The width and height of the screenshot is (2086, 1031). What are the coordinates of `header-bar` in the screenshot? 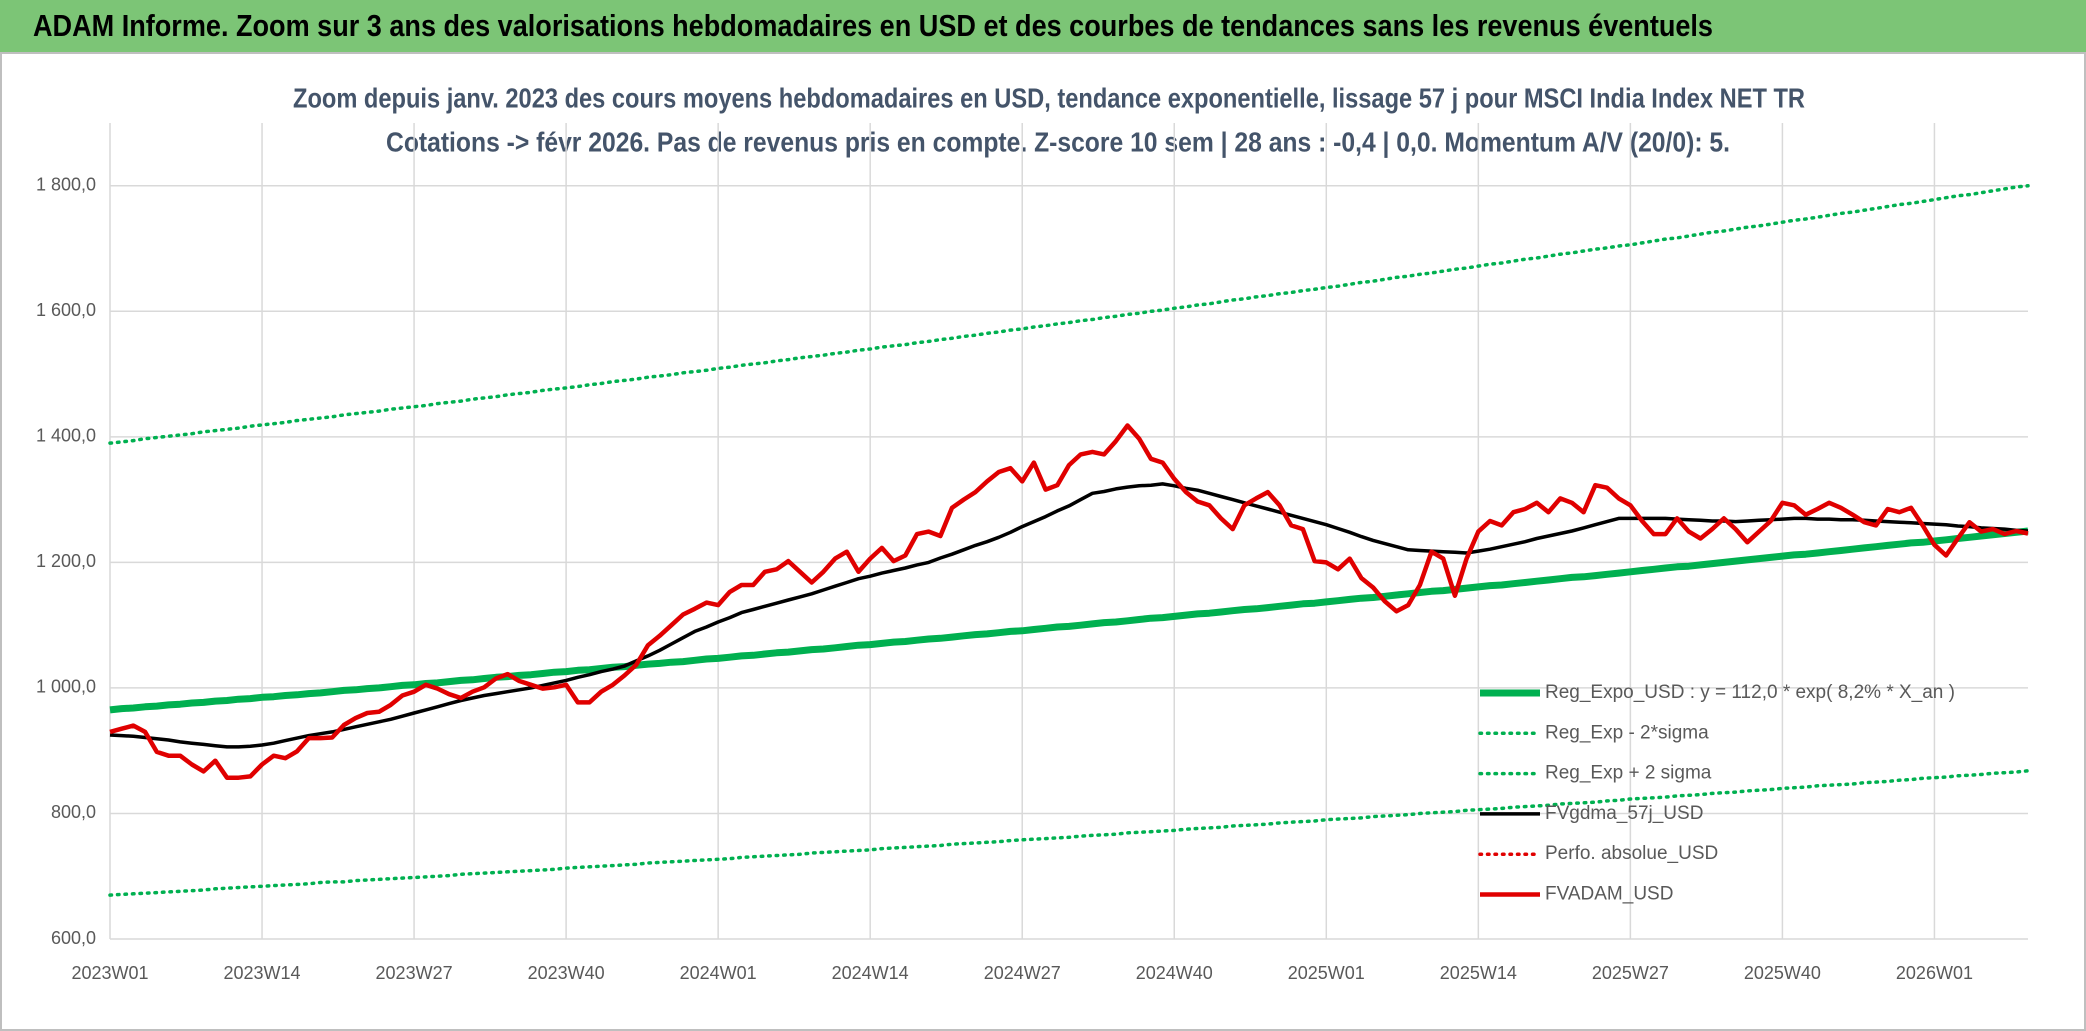 It's located at (1043, 26).